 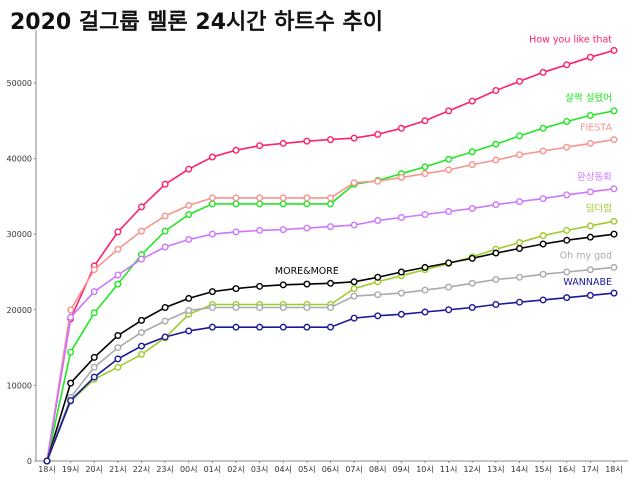 I want to click on series-label: MORE&MORE, so click(x=307, y=271).